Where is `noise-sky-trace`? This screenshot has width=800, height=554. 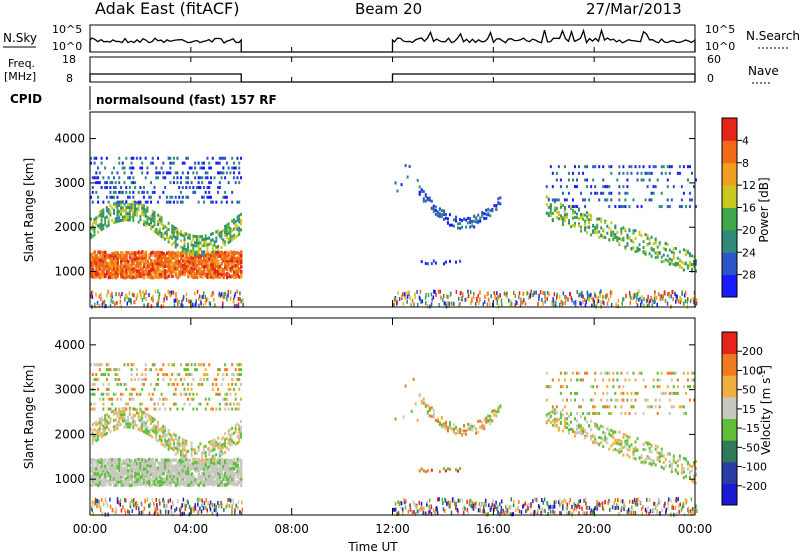 noise-sky-trace is located at coordinates (392, 40).